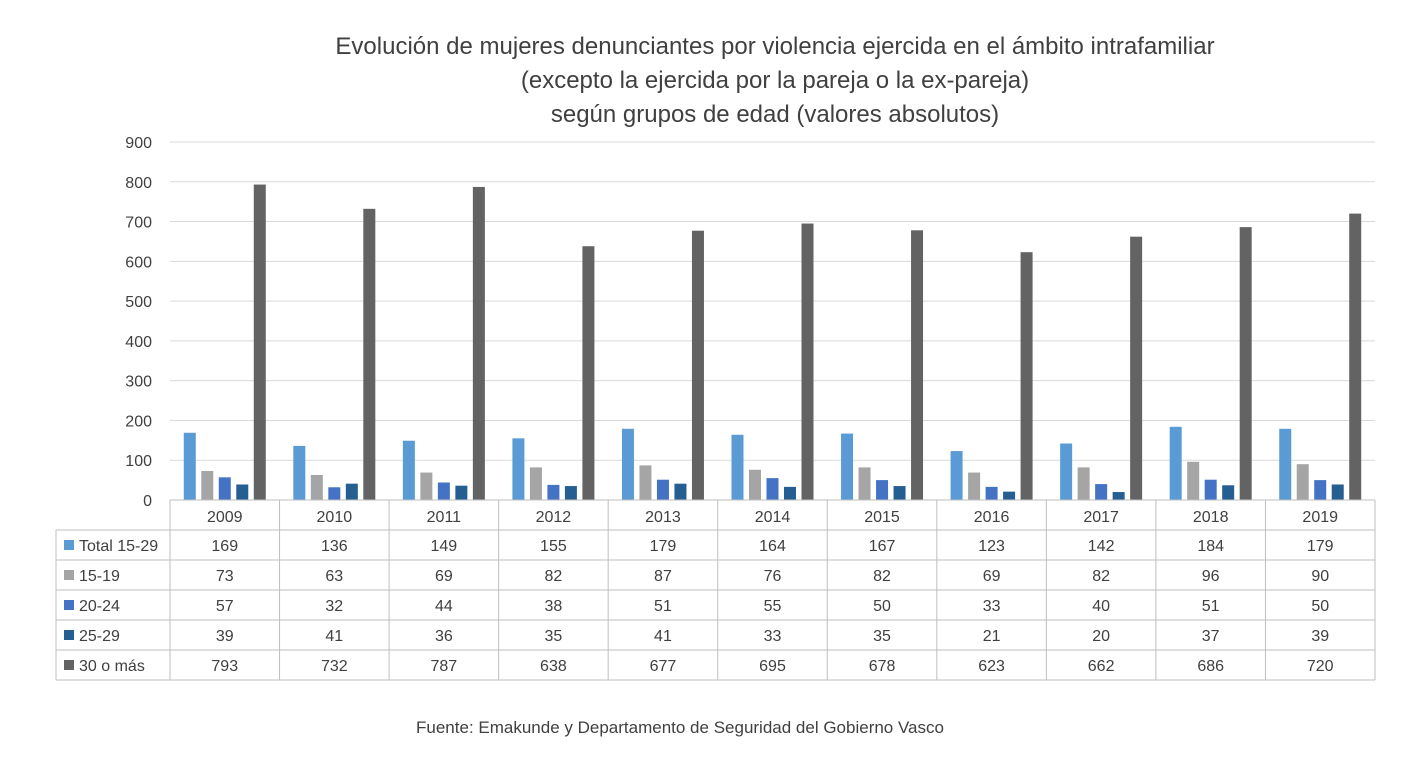 This screenshot has width=1411, height=765. I want to click on data-label: 35, so click(882, 636).